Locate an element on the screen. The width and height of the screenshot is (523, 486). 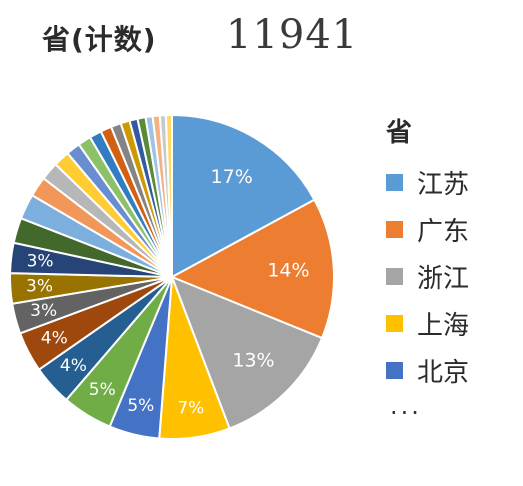
legend-item-guangdong: 广东 is located at coordinates (451, 229).